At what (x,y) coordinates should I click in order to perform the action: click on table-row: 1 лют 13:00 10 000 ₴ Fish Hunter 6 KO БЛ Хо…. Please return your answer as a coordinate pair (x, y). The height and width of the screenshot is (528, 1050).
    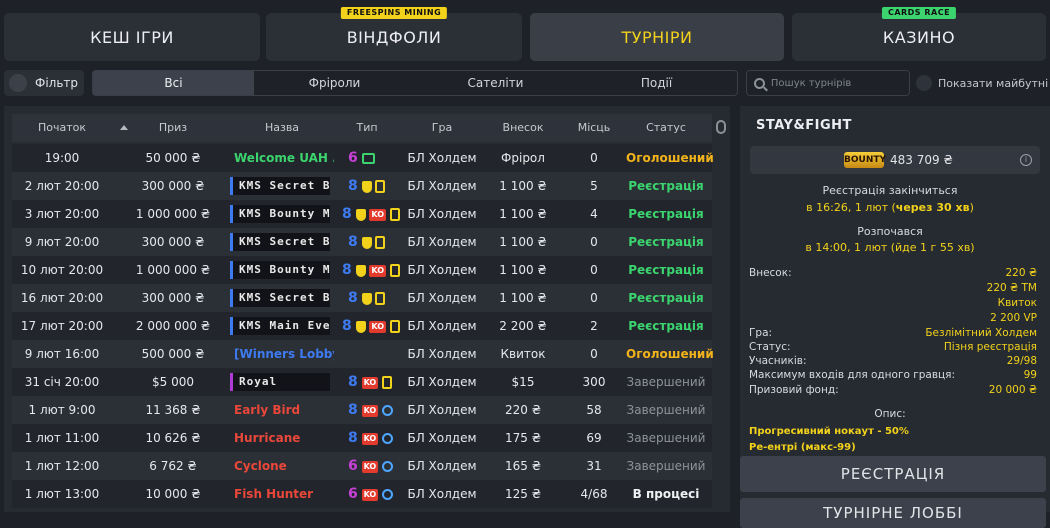
    Looking at the image, I should click on (362, 494).